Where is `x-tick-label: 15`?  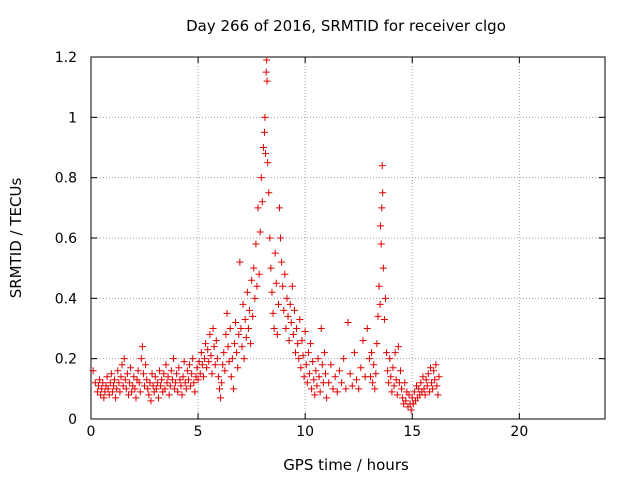
x-tick-label: 15 is located at coordinates (412, 432).